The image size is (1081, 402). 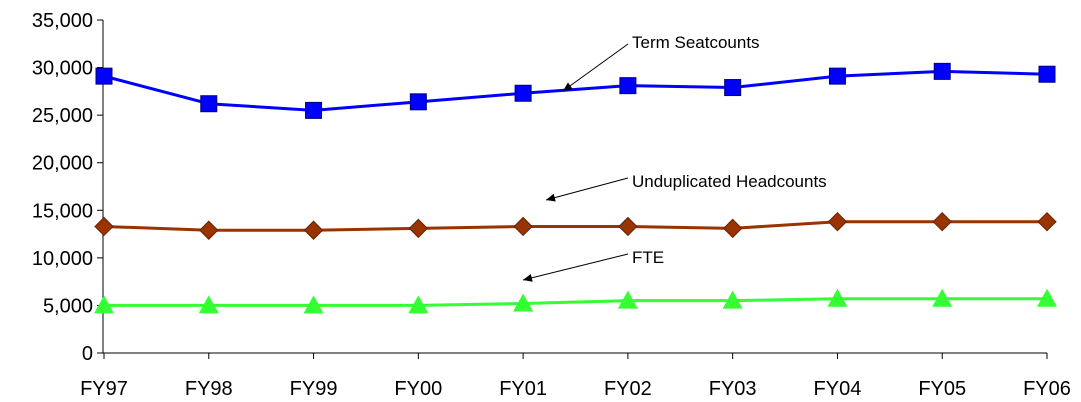 I want to click on annotation-label: Term Seatcounts, so click(x=696, y=42).